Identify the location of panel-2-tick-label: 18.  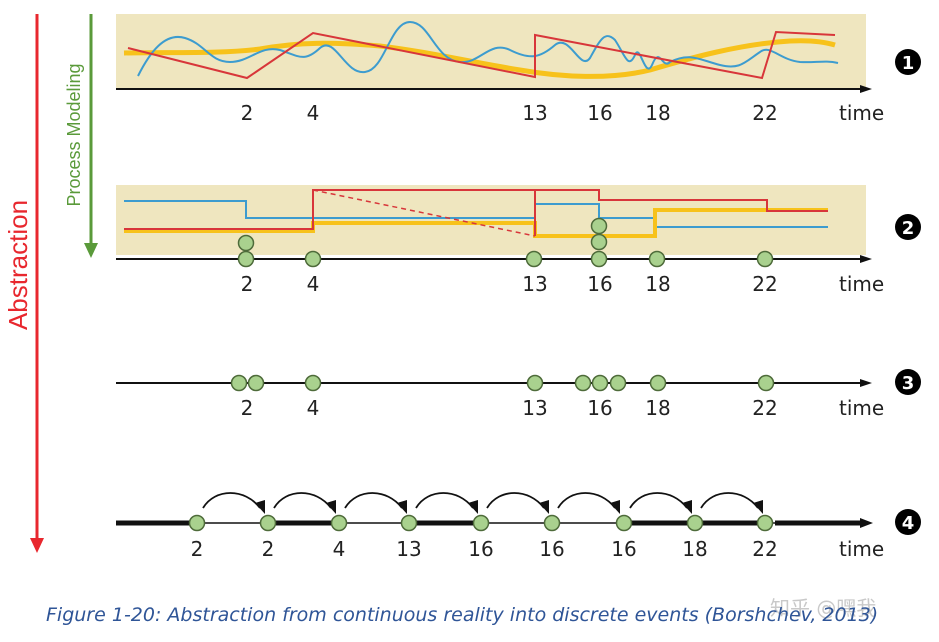
(657, 284).